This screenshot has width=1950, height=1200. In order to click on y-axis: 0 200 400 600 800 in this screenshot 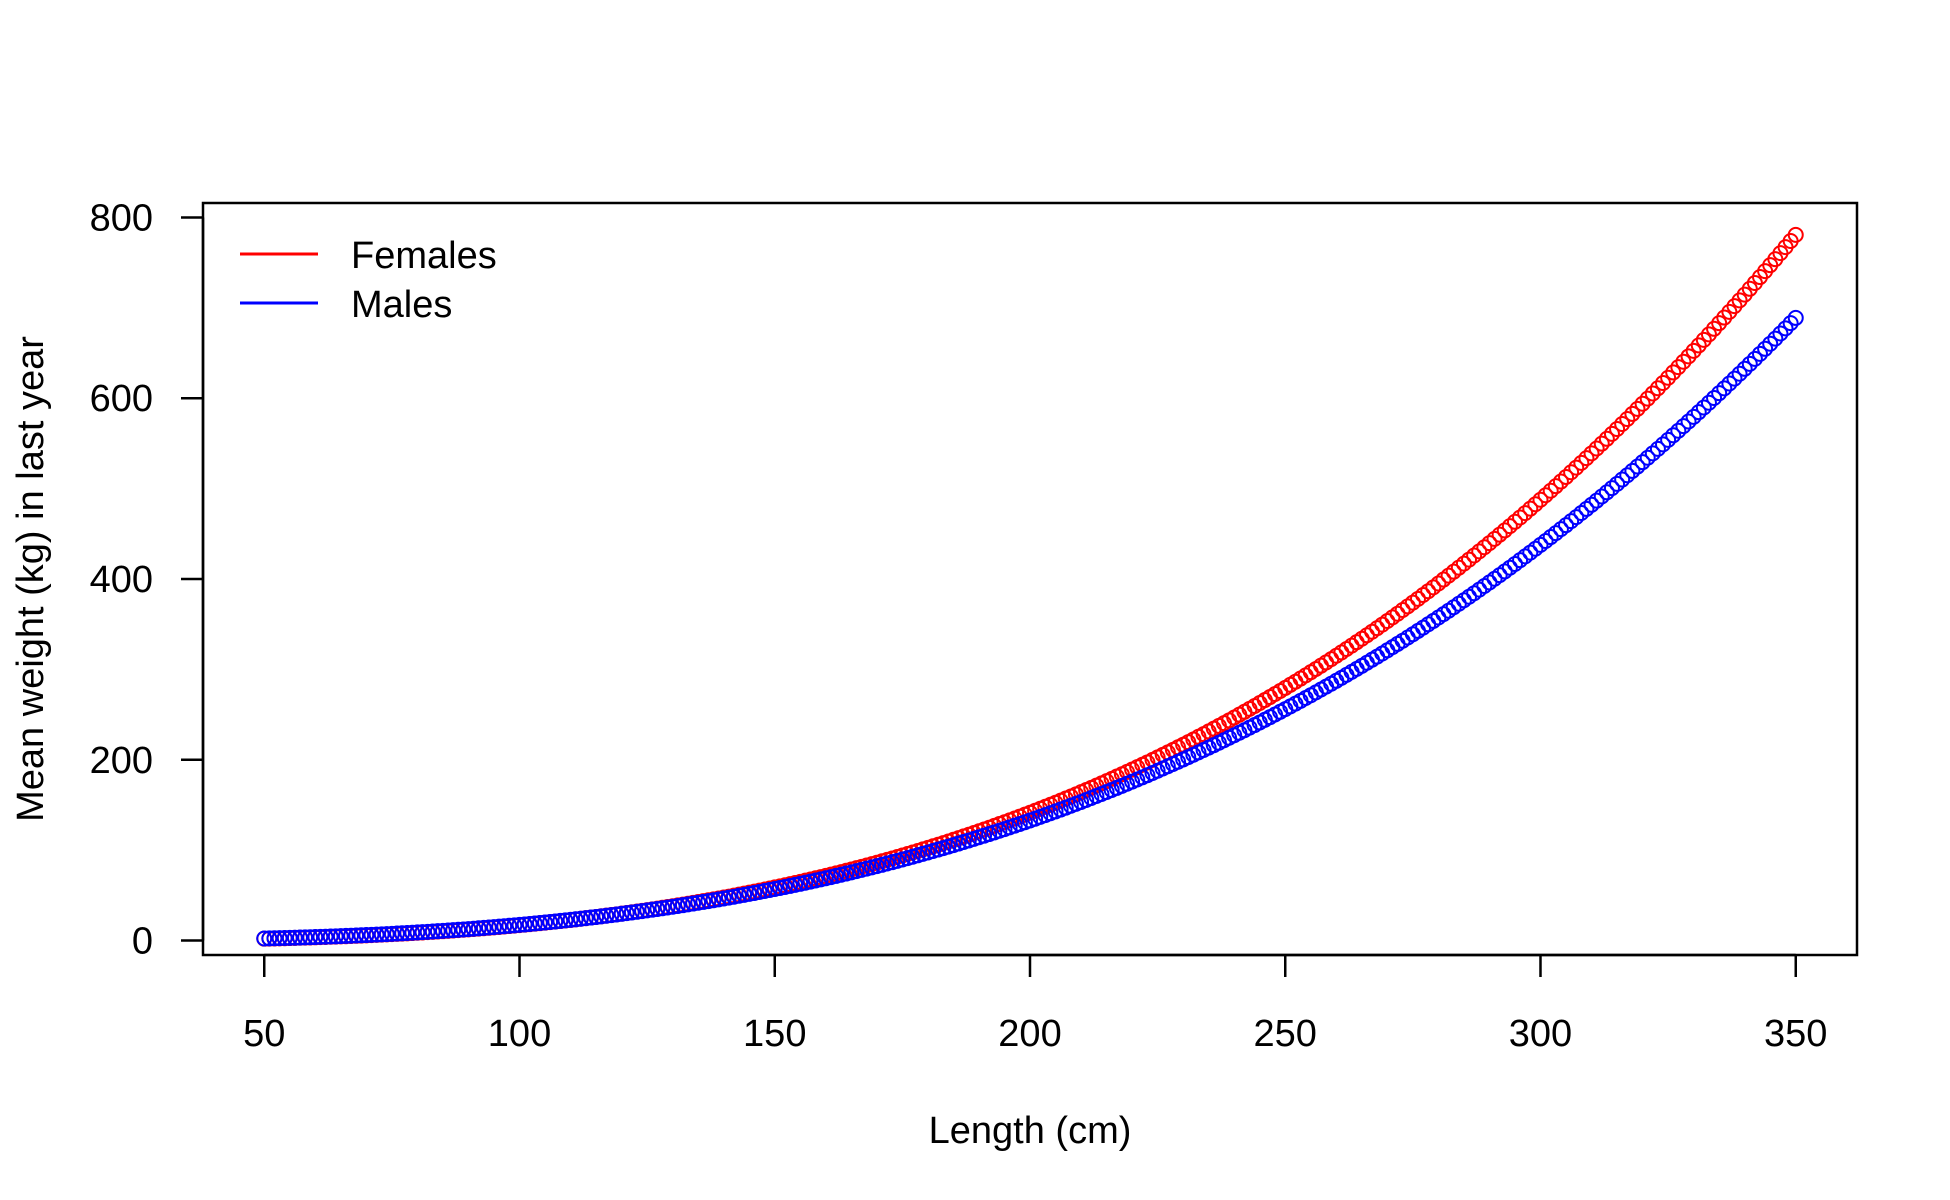, I will do `click(147, 580)`.